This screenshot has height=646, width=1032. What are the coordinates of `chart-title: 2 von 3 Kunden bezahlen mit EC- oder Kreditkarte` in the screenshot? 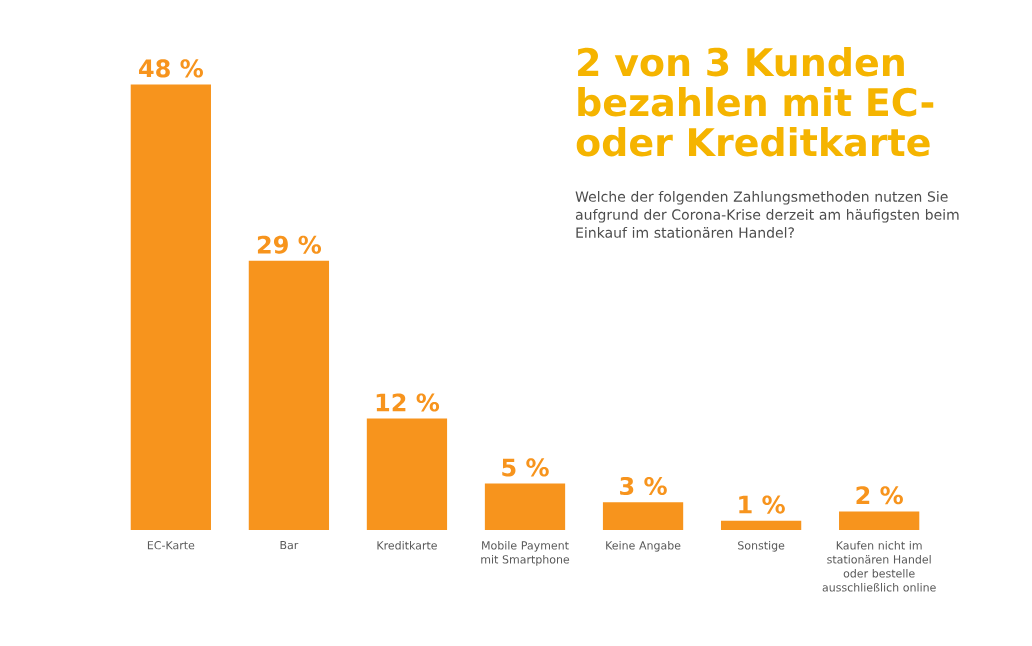 It's located at (755, 102).